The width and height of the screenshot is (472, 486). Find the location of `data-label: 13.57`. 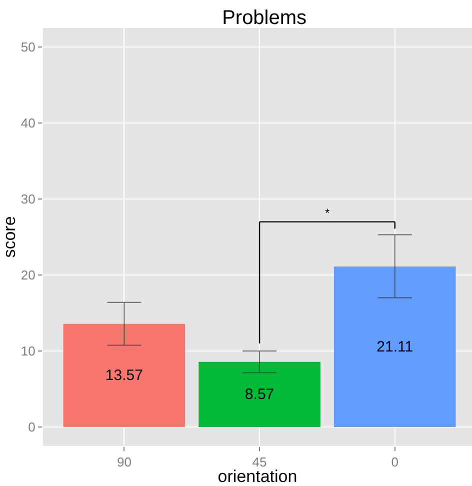

data-label: 13.57 is located at coordinates (124, 375).